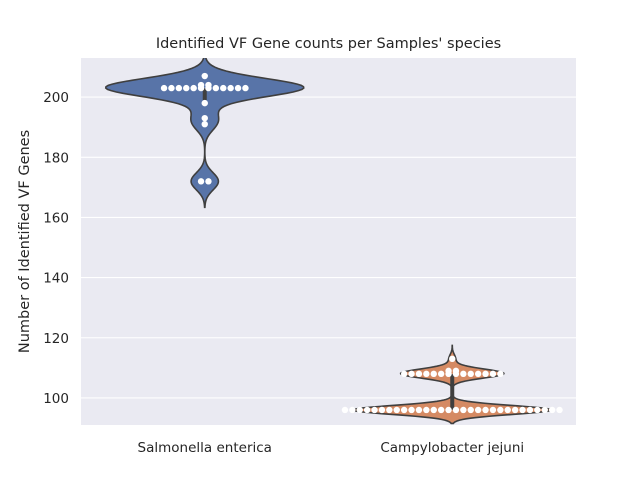 The width and height of the screenshot is (640, 480). Describe the element at coordinates (56, 218) in the screenshot. I see `y-tick-label: 160` at that location.